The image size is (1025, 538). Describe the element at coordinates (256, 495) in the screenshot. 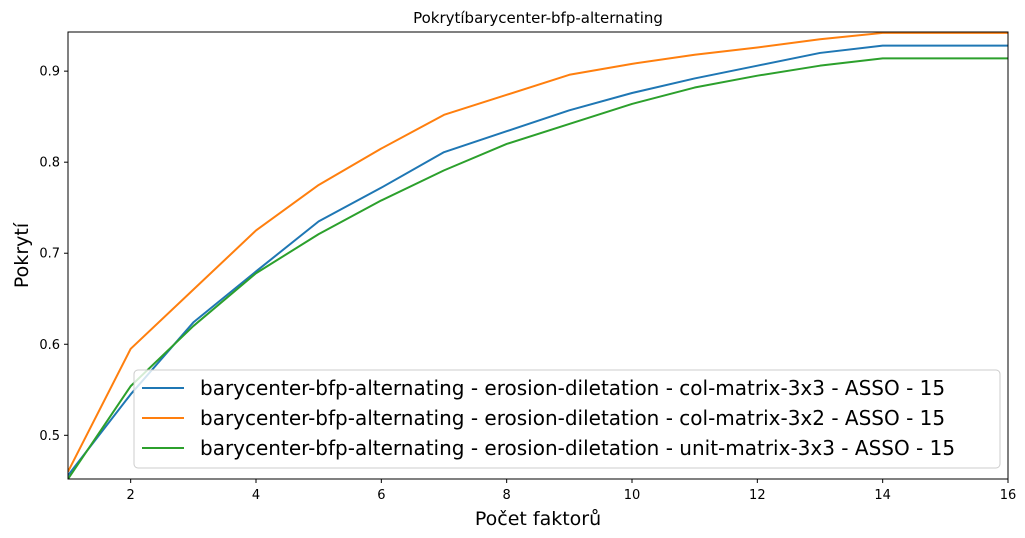

I see `x-tick-label: 4` at that location.